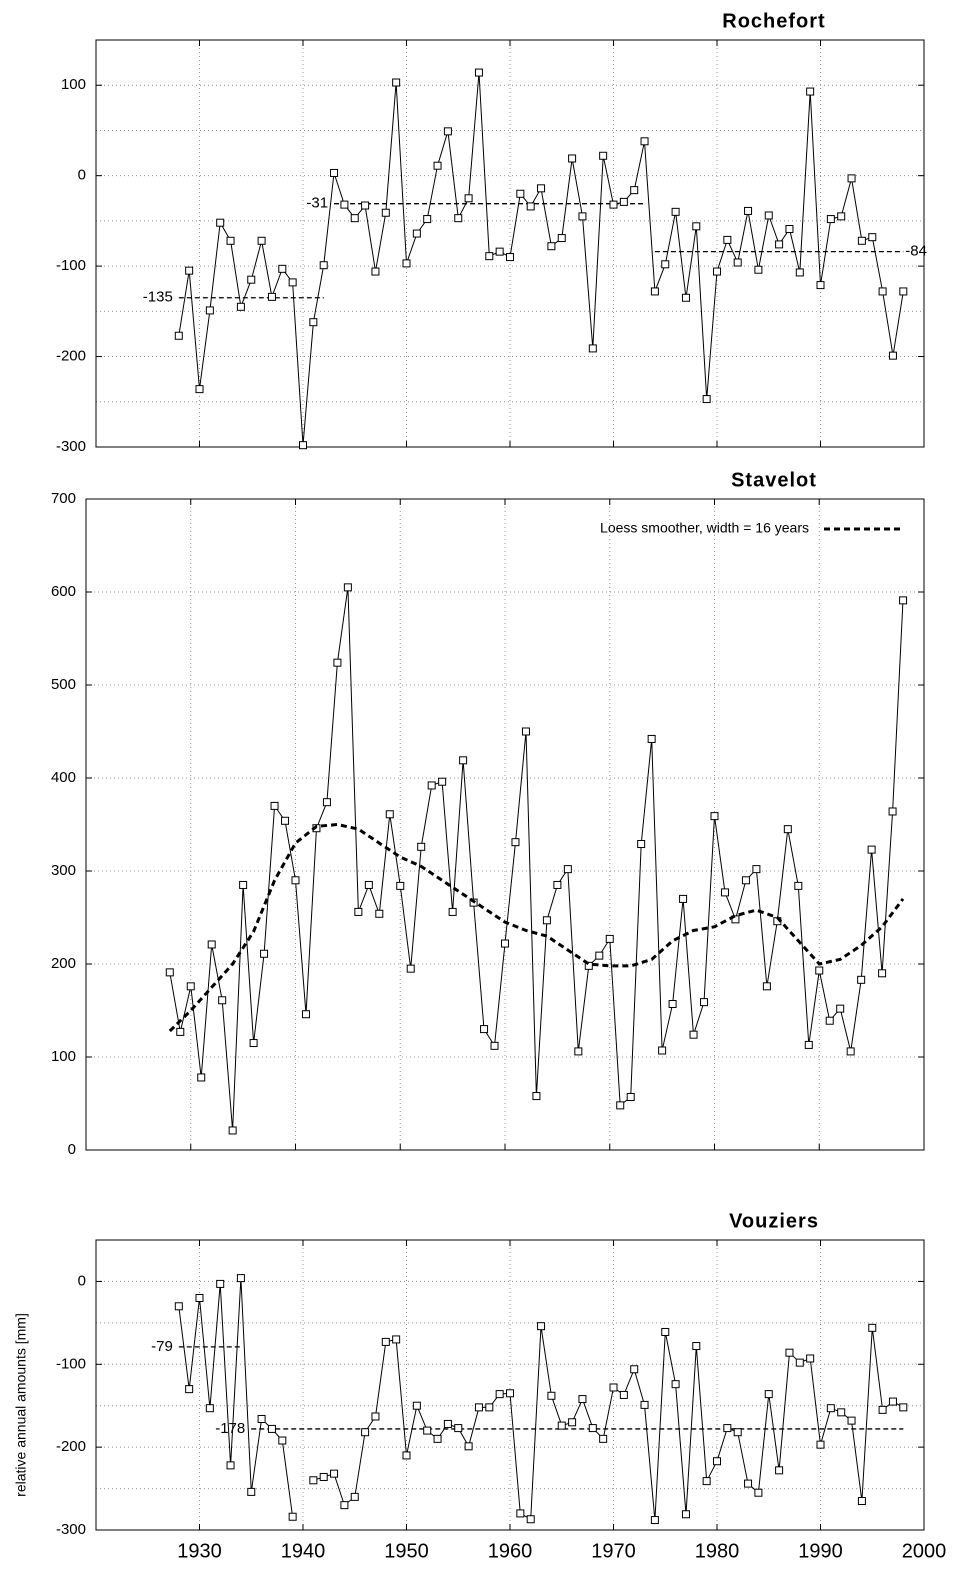  I want to click on chart-title: Vouziers, so click(774, 1221).